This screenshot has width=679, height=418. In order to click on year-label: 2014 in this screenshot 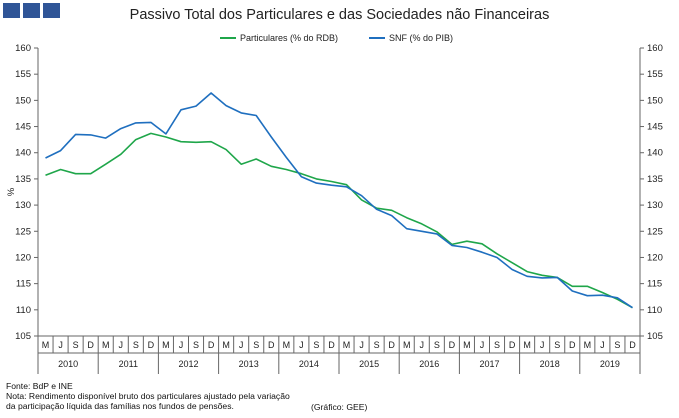, I will do `click(309, 364)`.